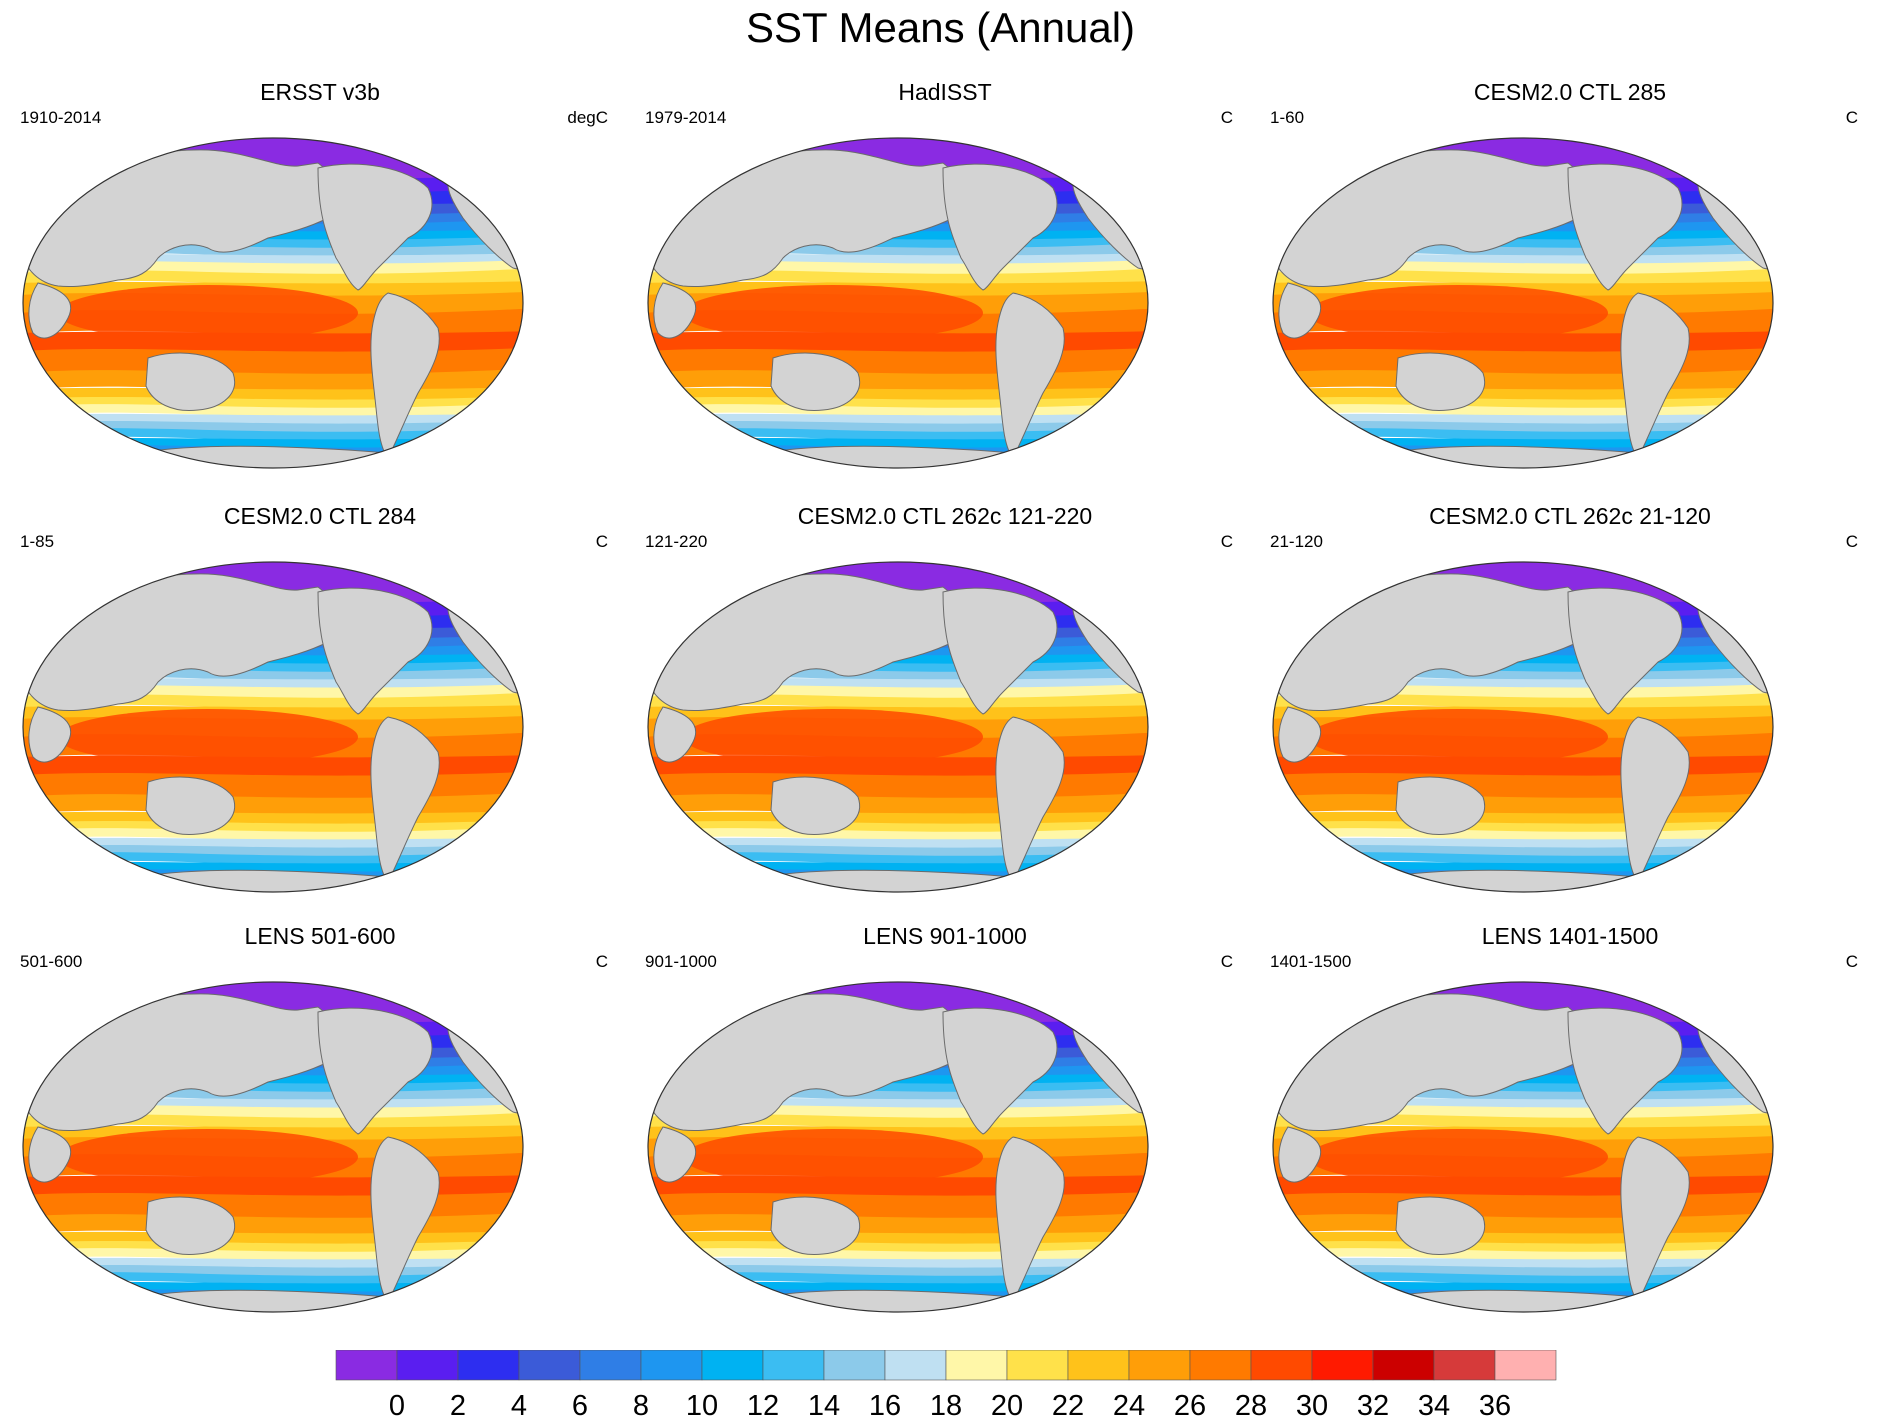 This screenshot has width=1881, height=1428. I want to click on colorbar-tick-label: 8, so click(641, 1406).